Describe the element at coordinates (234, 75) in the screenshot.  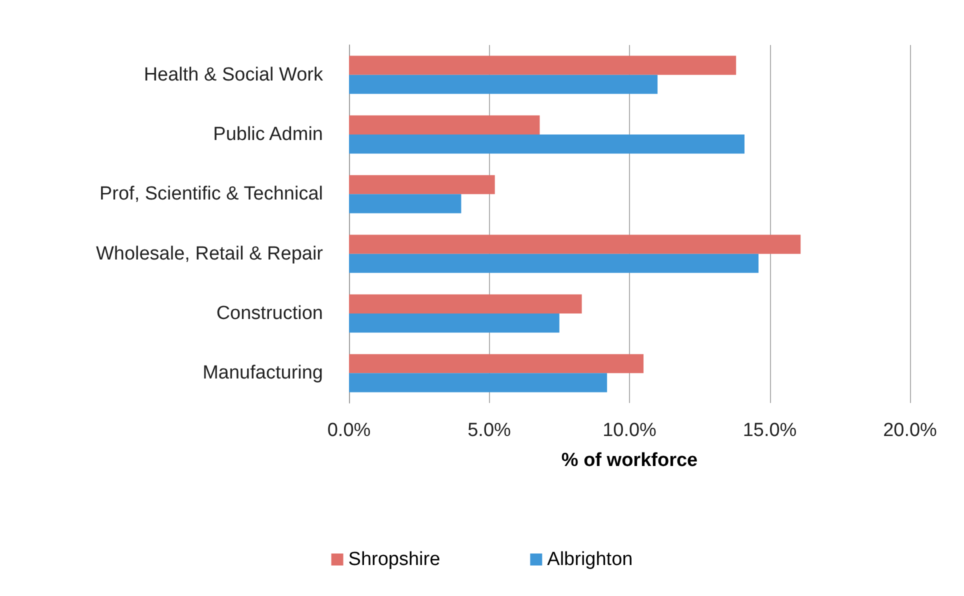
I see `y-tick-label: Health & Social Work` at that location.